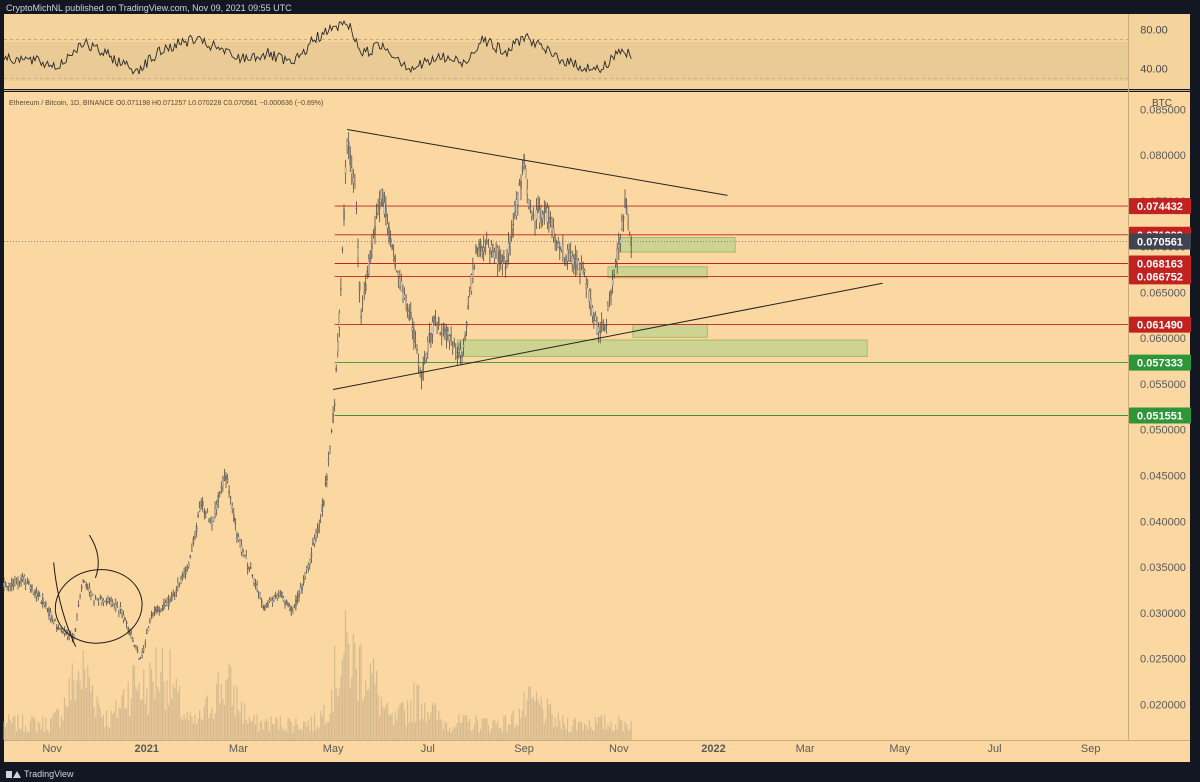 Image resolution: width=1200 pixels, height=782 pixels. I want to click on time-tick-label: 2021, so click(147, 749).